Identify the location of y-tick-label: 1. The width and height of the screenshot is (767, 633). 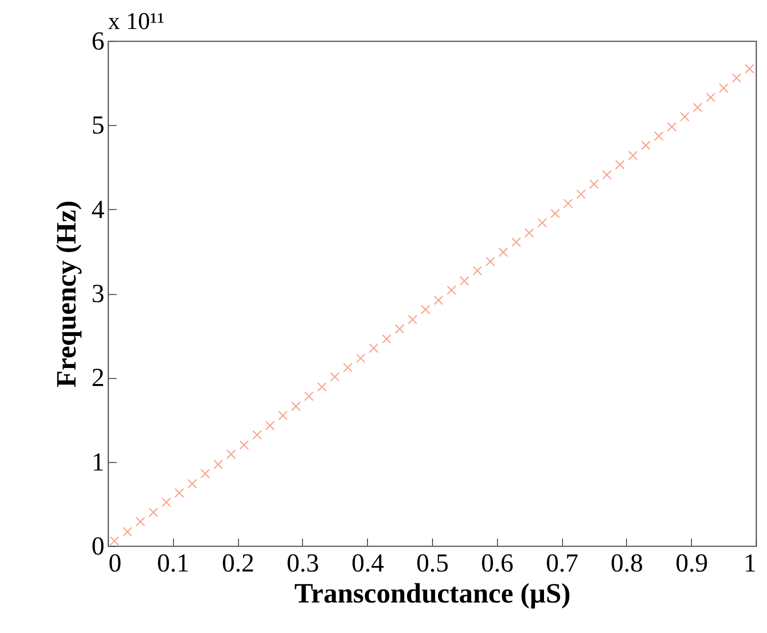
(98, 461).